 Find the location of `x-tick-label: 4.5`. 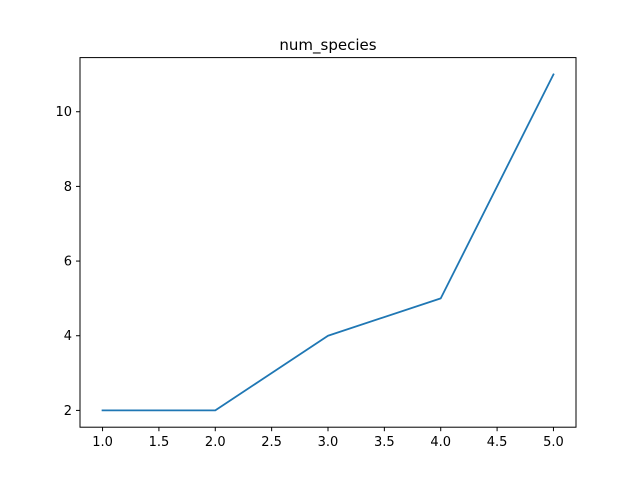

x-tick-label: 4.5 is located at coordinates (497, 442).